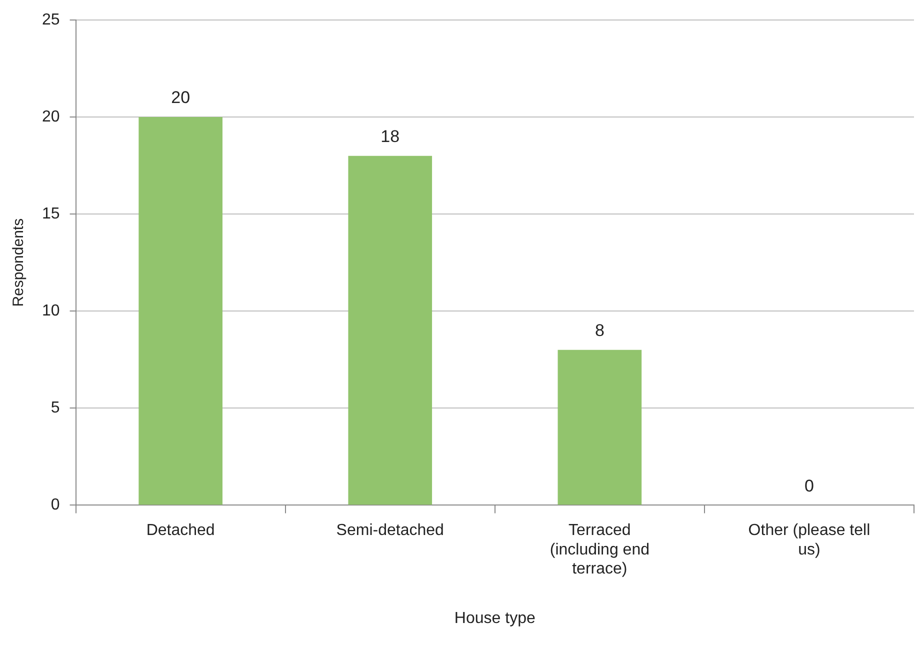 This screenshot has height=652, width=918. What do you see at coordinates (19, 262) in the screenshot?
I see `y-axis-title: Respondents` at bounding box center [19, 262].